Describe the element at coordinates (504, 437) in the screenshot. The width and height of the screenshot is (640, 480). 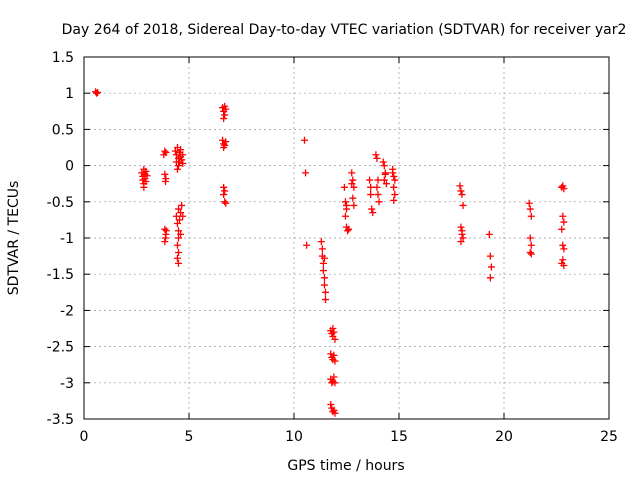
I see `x-tick-label: 20` at that location.